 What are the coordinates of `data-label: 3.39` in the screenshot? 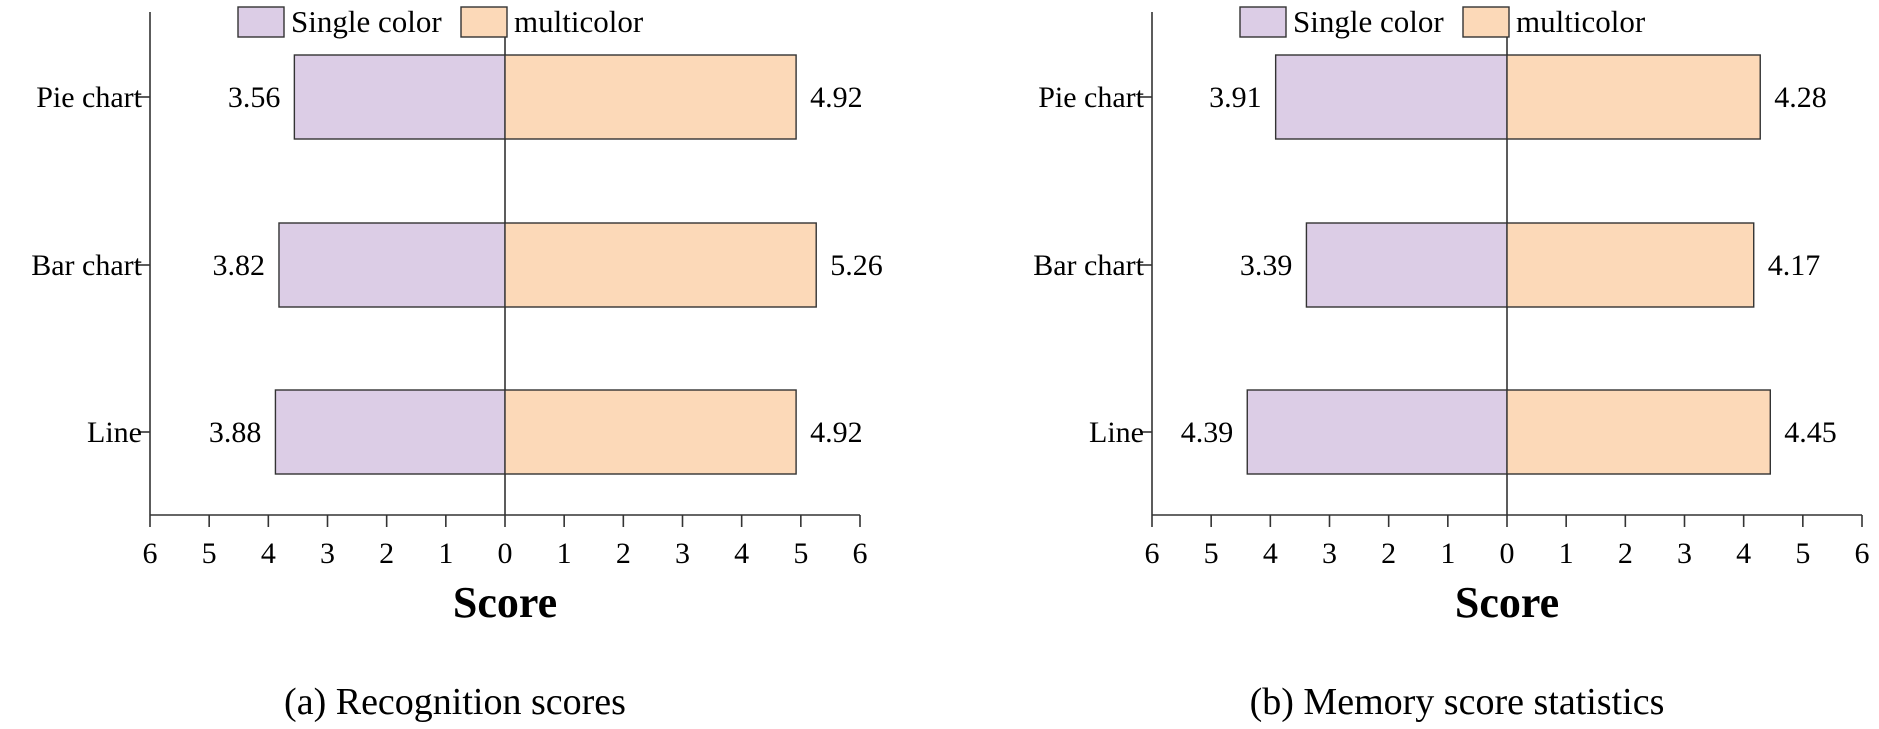 It's located at (1266, 265).